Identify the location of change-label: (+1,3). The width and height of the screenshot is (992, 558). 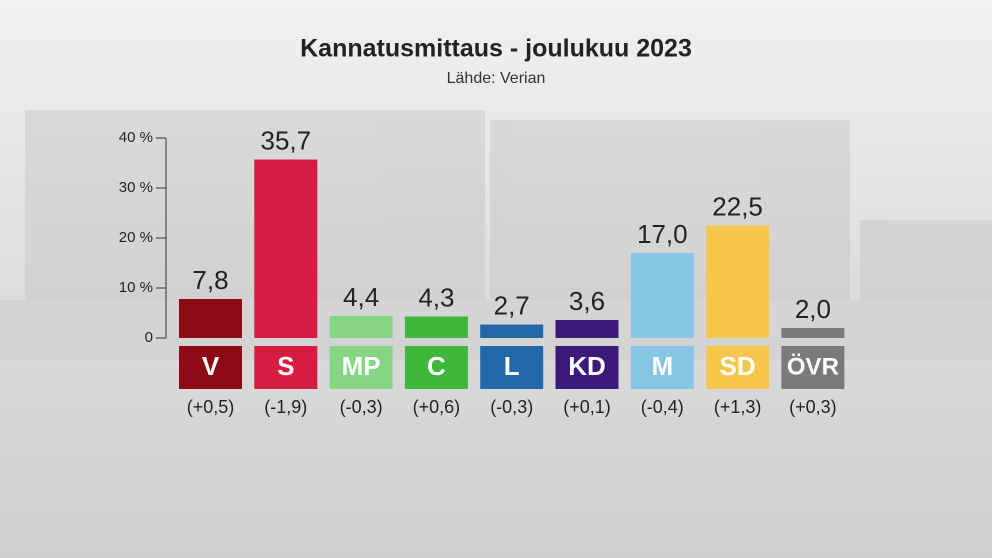
(738, 407).